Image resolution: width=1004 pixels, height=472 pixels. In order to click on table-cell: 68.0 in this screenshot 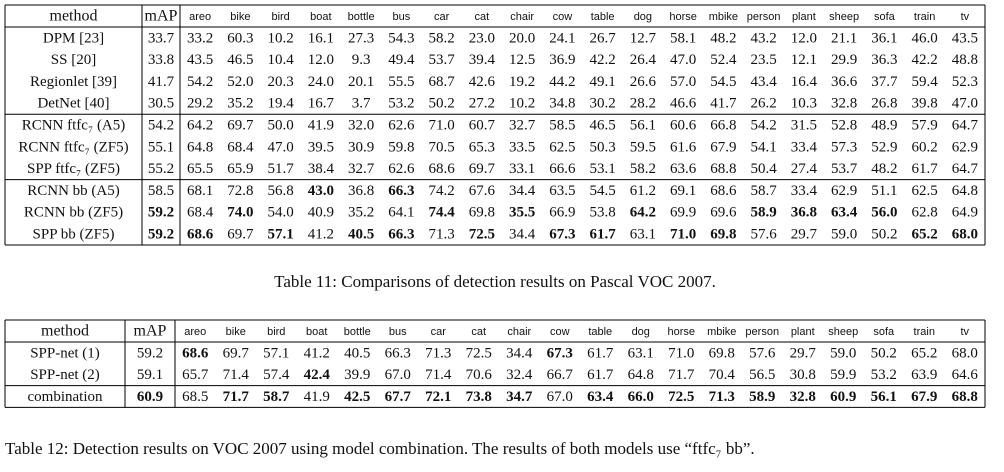, I will do `click(965, 235)`.